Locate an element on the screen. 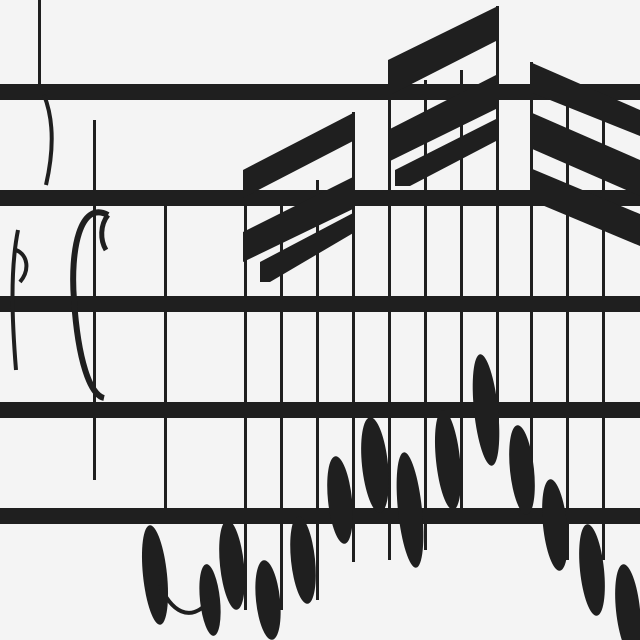 The height and width of the screenshot is (640, 640). clef-fragment is located at coordinates (32, 232).